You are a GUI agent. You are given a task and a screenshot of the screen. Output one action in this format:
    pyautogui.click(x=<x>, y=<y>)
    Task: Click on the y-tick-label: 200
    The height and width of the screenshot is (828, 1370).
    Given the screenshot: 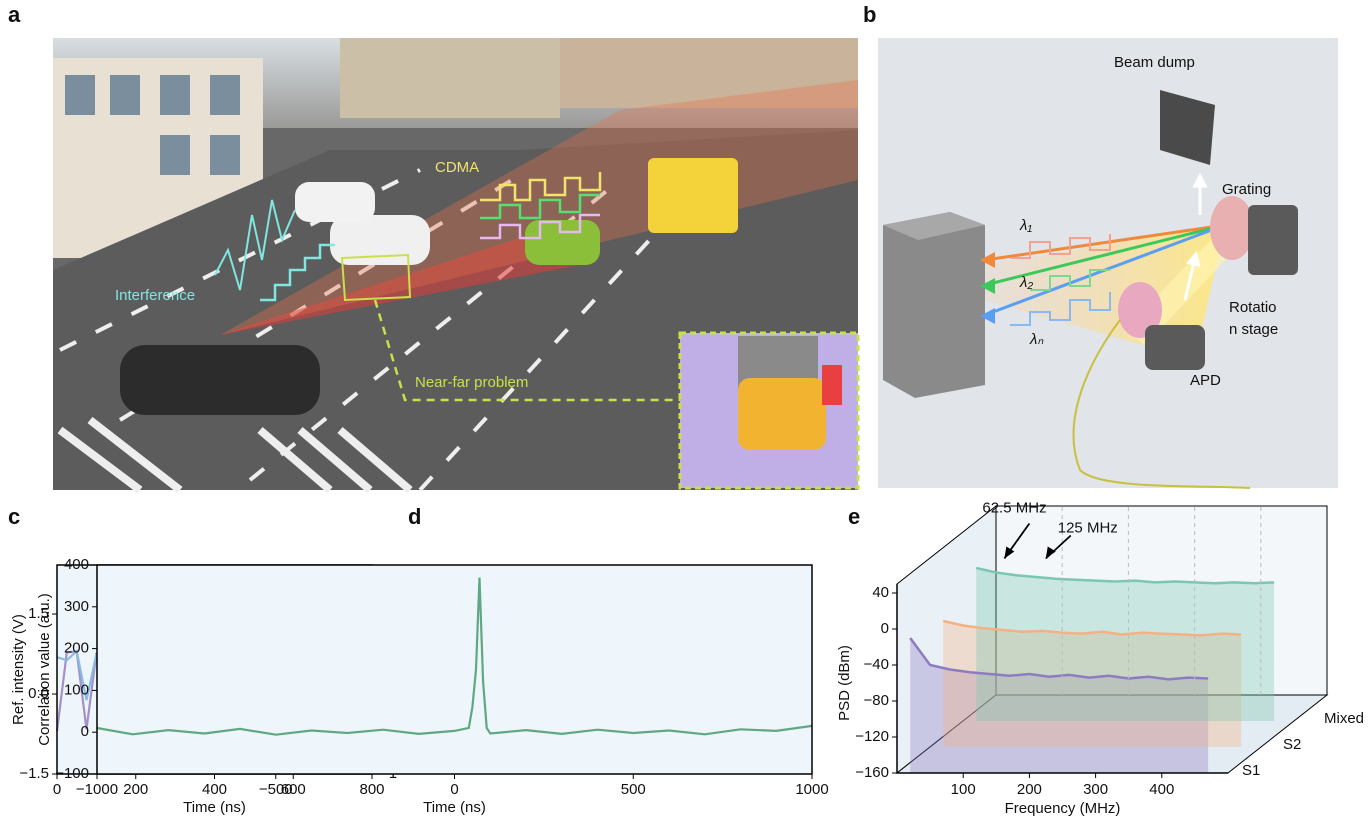 What is the action you would take?
    pyautogui.click(x=76, y=648)
    